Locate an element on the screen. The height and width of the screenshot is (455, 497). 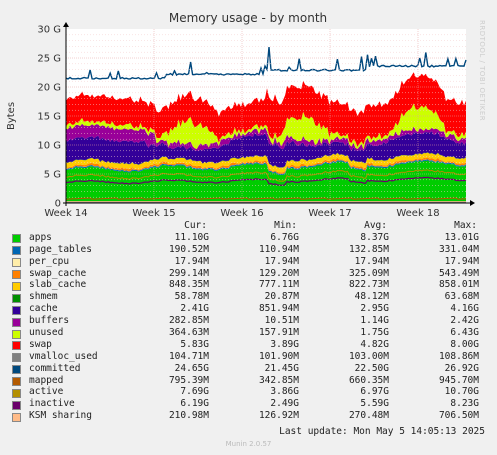
legend-avg-value: 822.73M is located at coordinates (368, 285).